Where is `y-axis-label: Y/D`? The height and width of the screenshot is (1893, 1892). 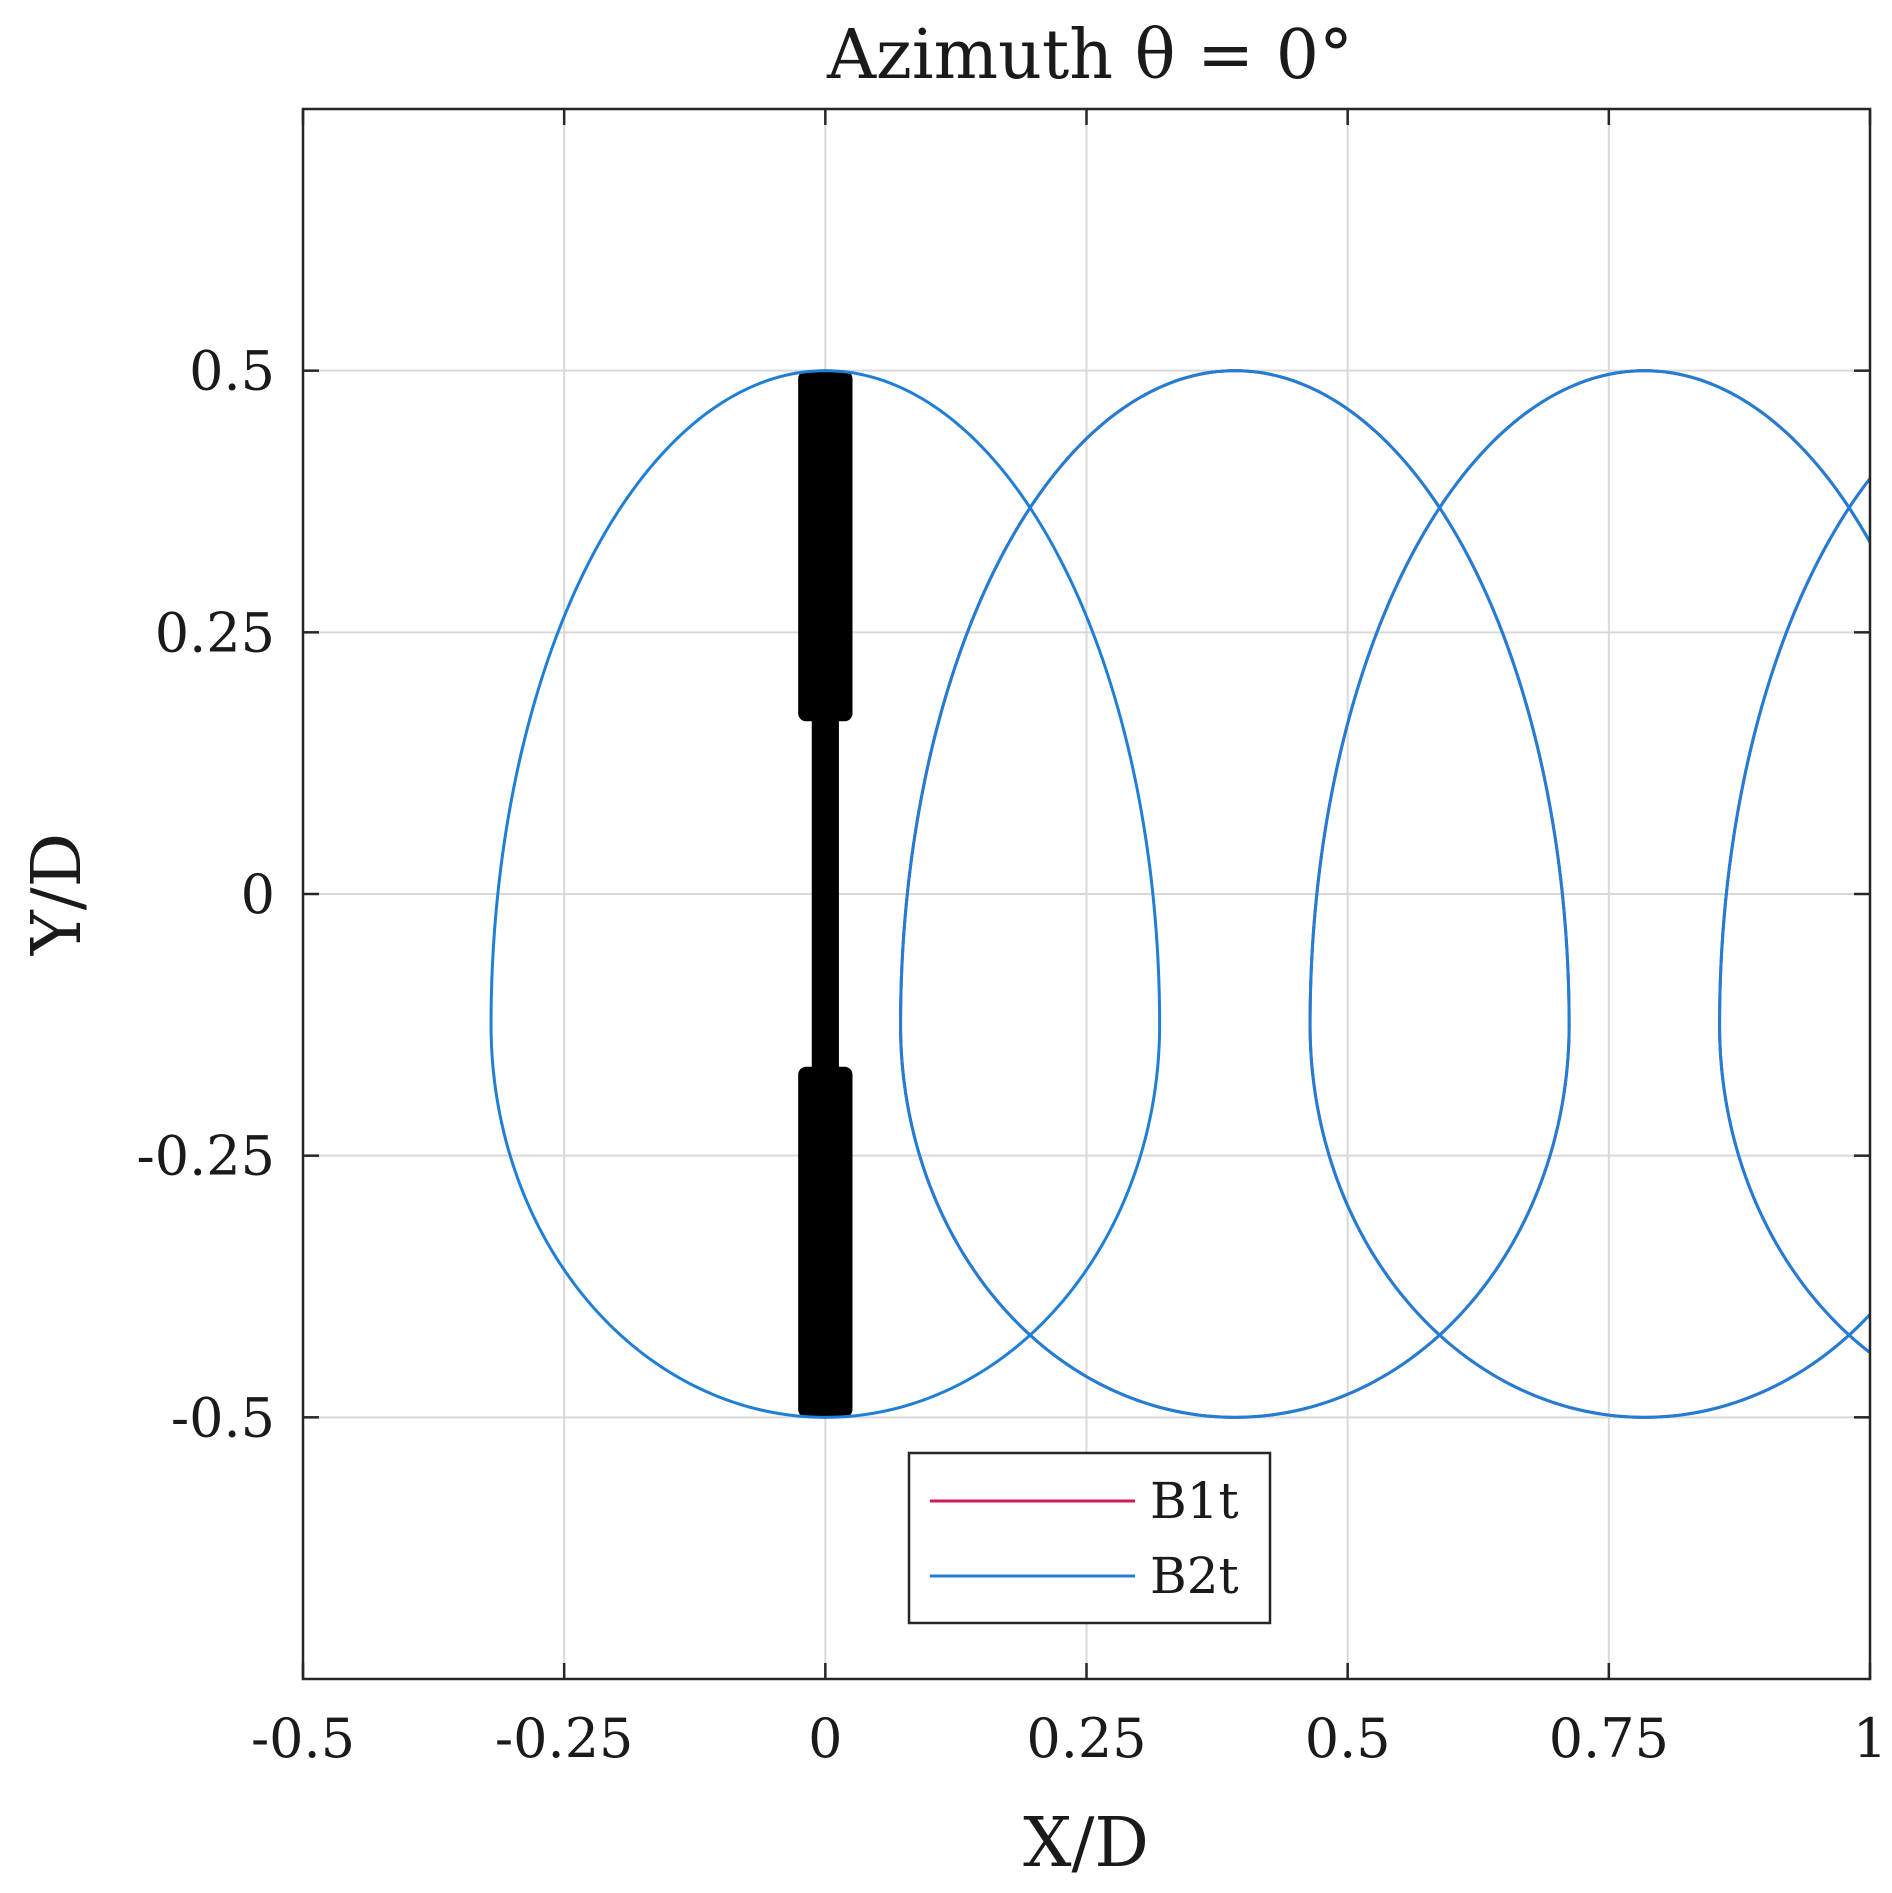
y-axis-label: Y/D is located at coordinates (57, 894).